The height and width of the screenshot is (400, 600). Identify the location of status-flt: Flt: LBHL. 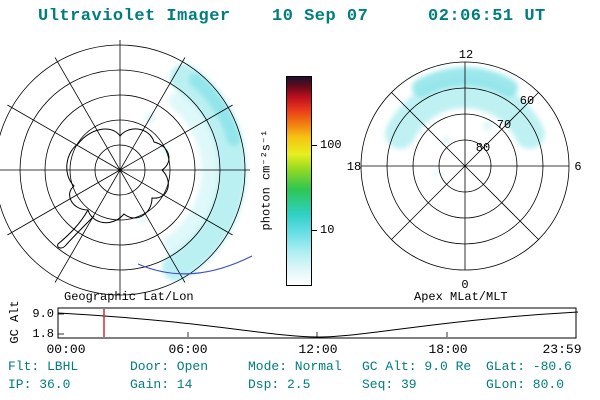
(43, 366).